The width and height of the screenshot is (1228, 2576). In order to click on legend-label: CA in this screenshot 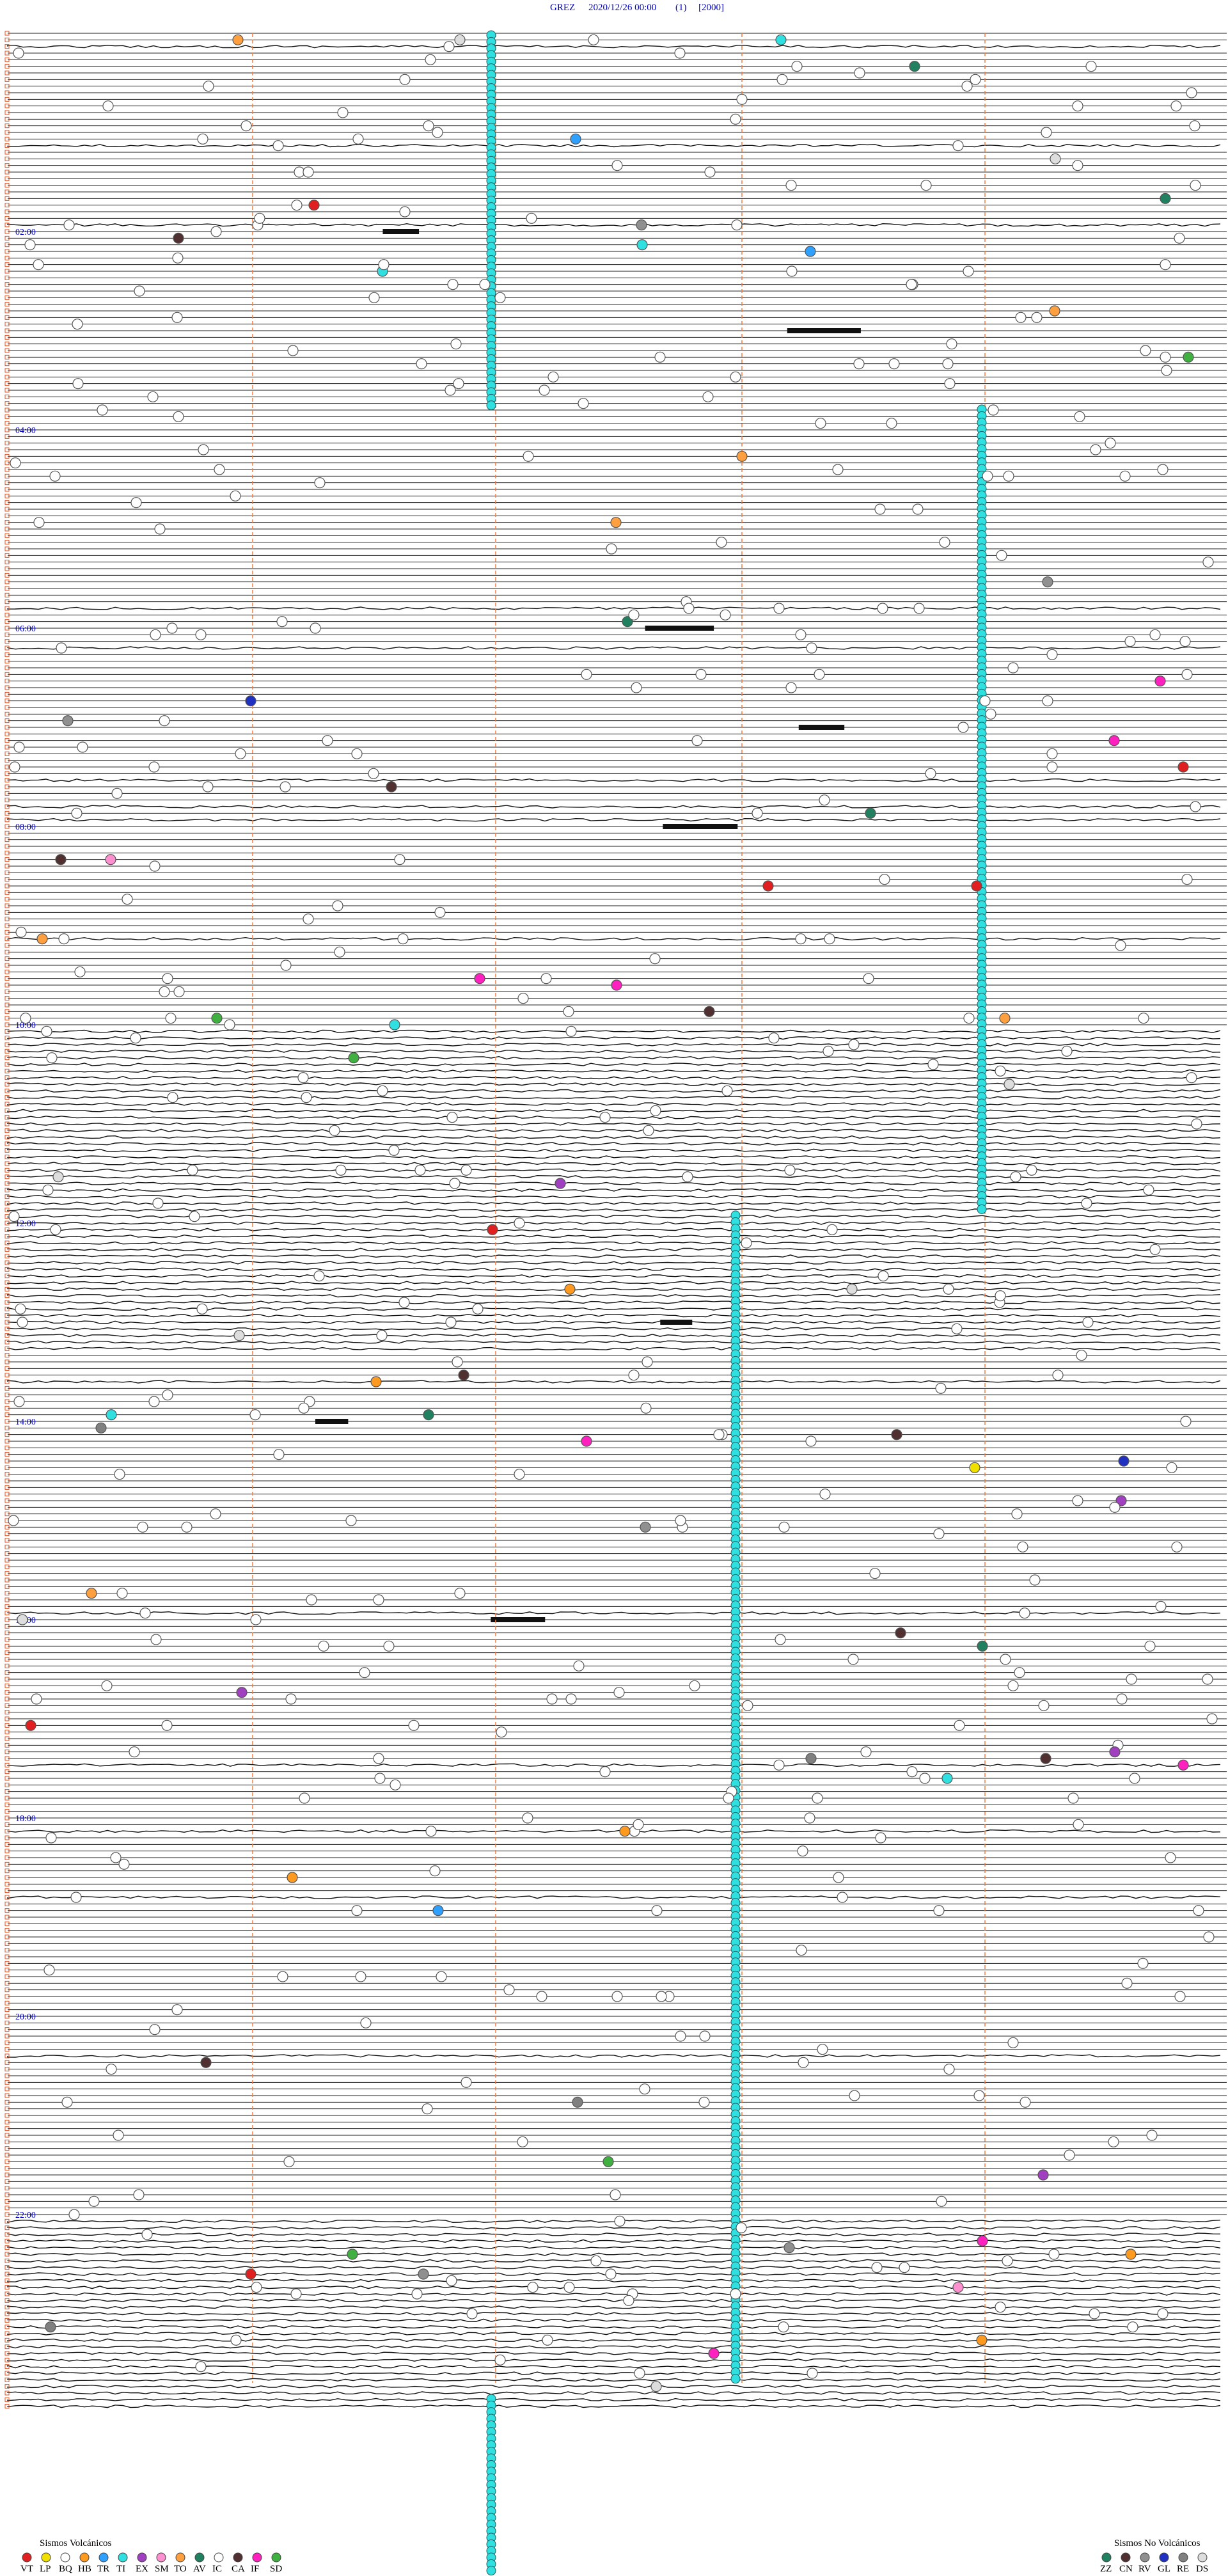, I will do `click(238, 2569)`.